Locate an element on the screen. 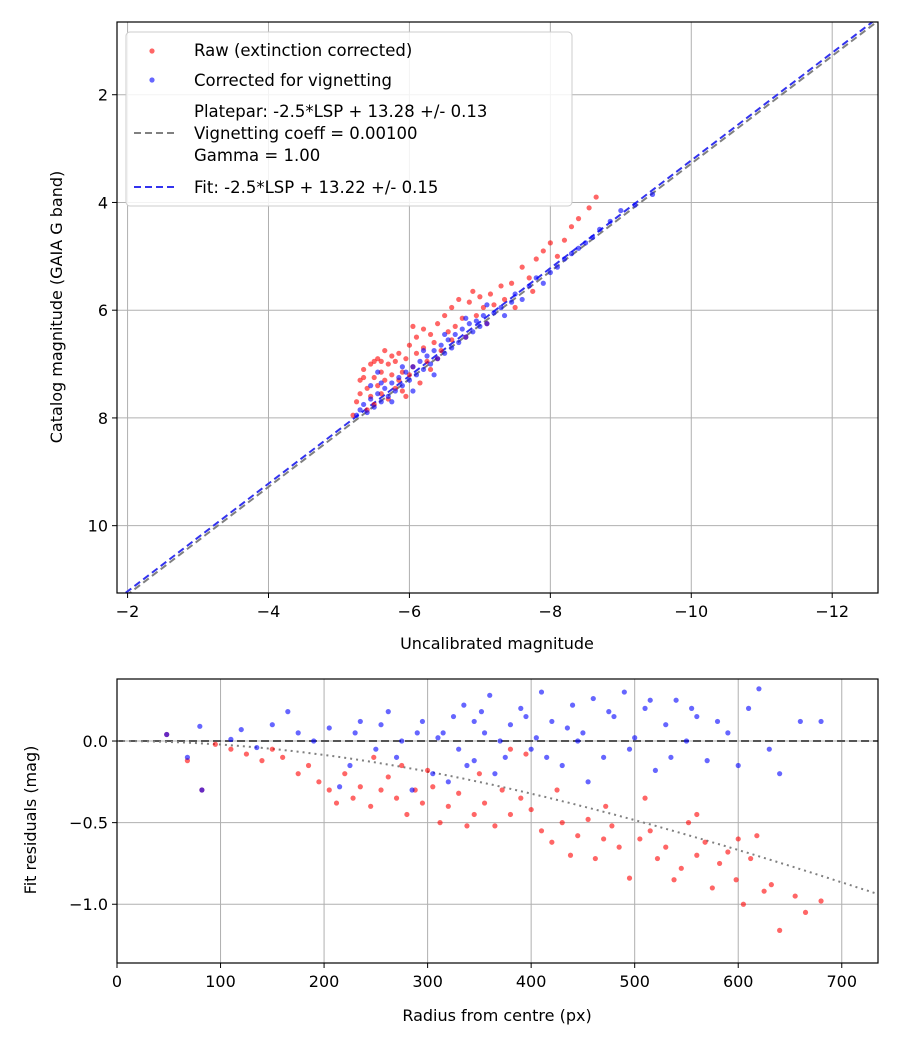  legend-label-corrected: Corrected for vignetting is located at coordinates (293, 80).